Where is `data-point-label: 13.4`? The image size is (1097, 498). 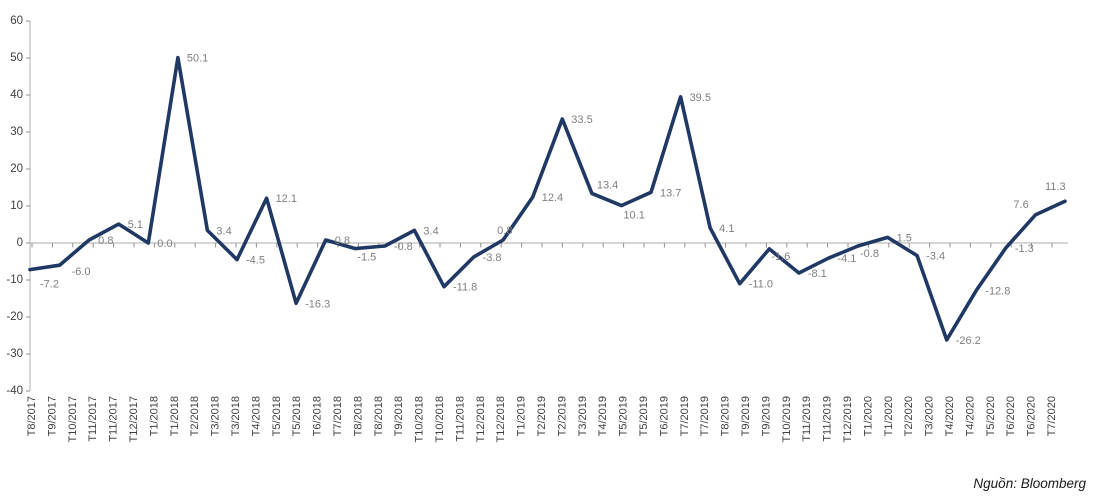 data-point-label: 13.4 is located at coordinates (607, 185).